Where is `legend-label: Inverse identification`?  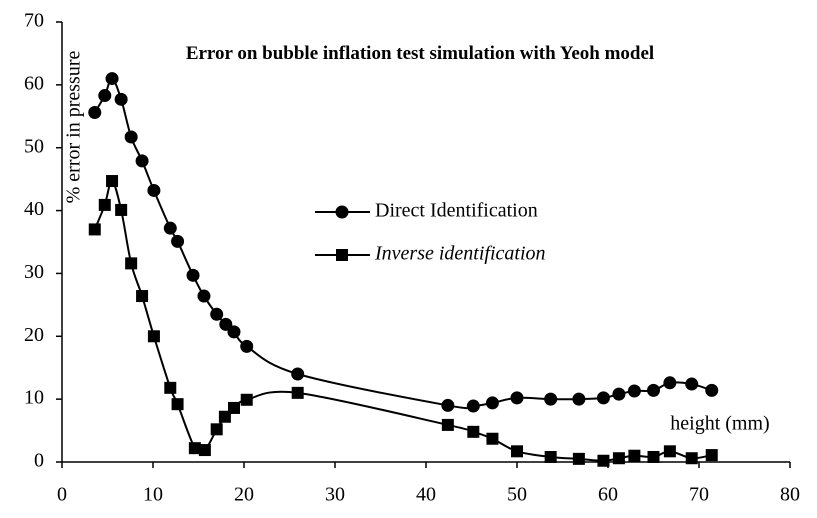
legend-label: Inverse identification is located at coordinates (460, 254).